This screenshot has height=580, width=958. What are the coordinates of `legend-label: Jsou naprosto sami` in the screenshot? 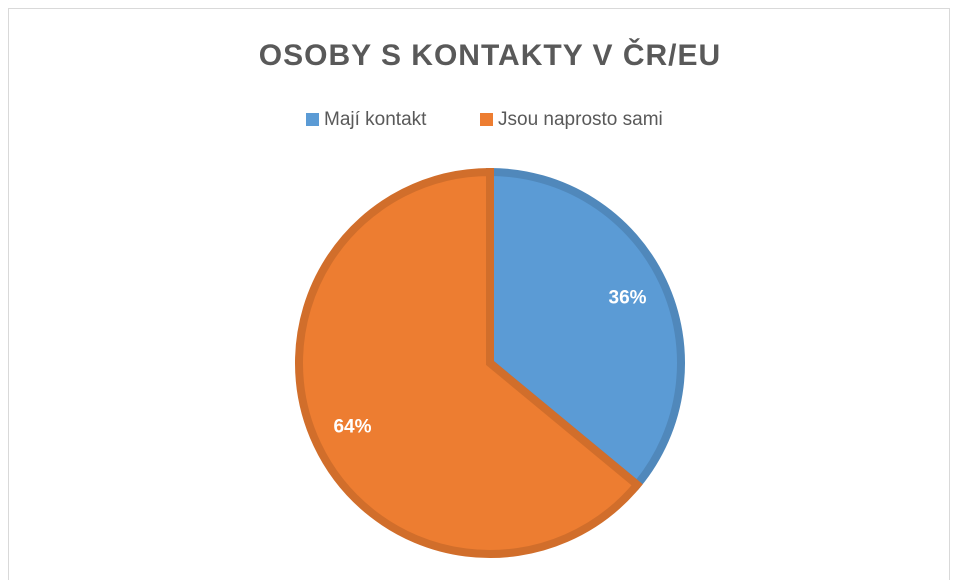 It's located at (580, 119).